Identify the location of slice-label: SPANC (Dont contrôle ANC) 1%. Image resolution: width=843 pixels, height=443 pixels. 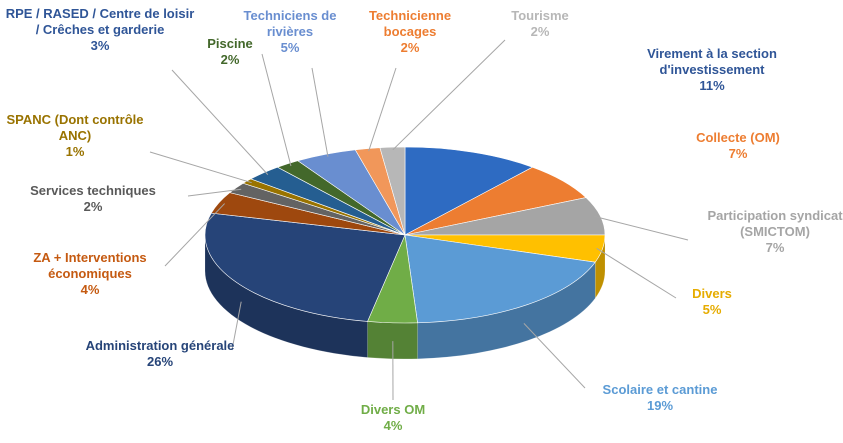
(75, 136).